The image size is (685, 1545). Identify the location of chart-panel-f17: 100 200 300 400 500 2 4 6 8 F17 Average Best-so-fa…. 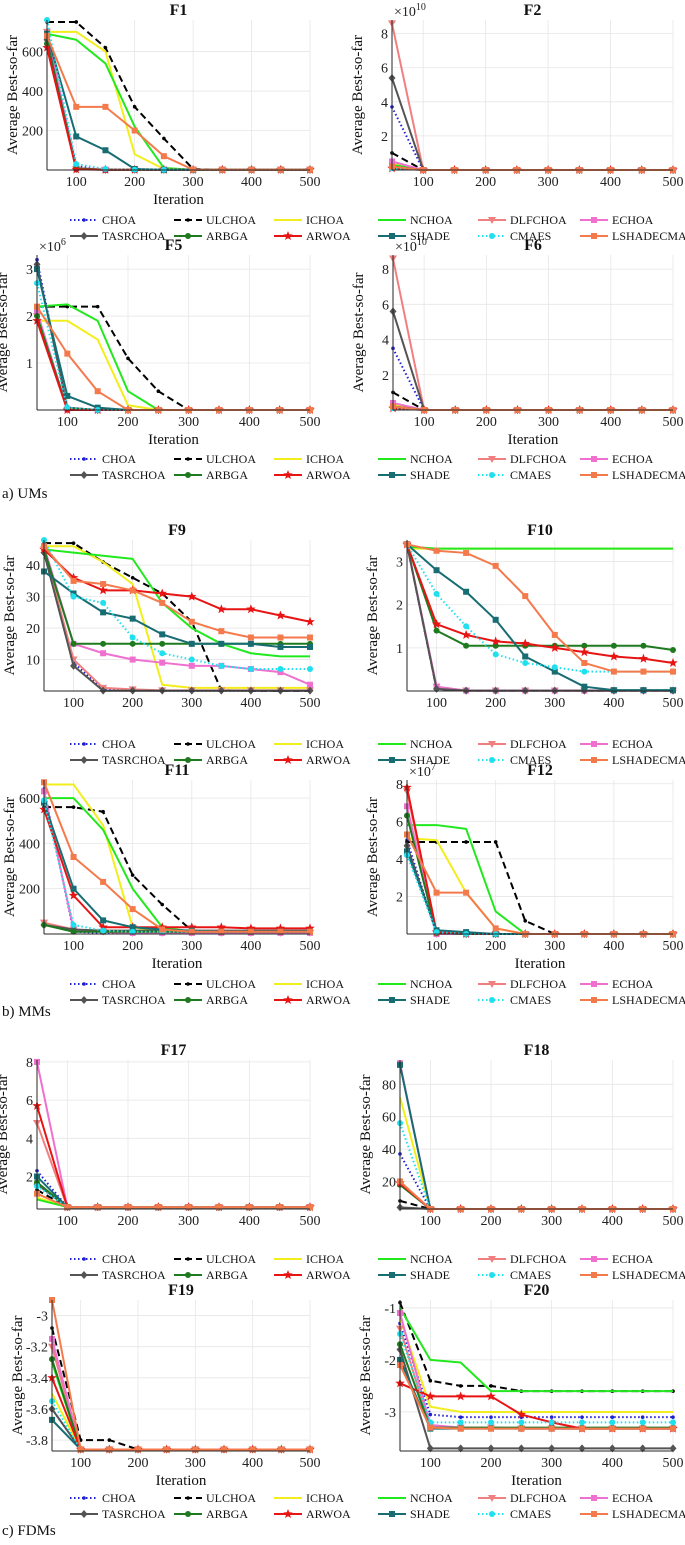
(160, 1135).